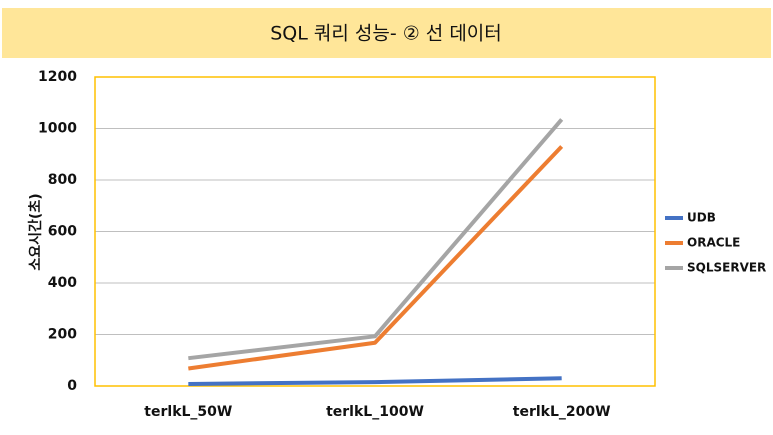 The width and height of the screenshot is (773, 435). Describe the element at coordinates (62, 180) in the screenshot. I see `y-tick-label: 800` at that location.